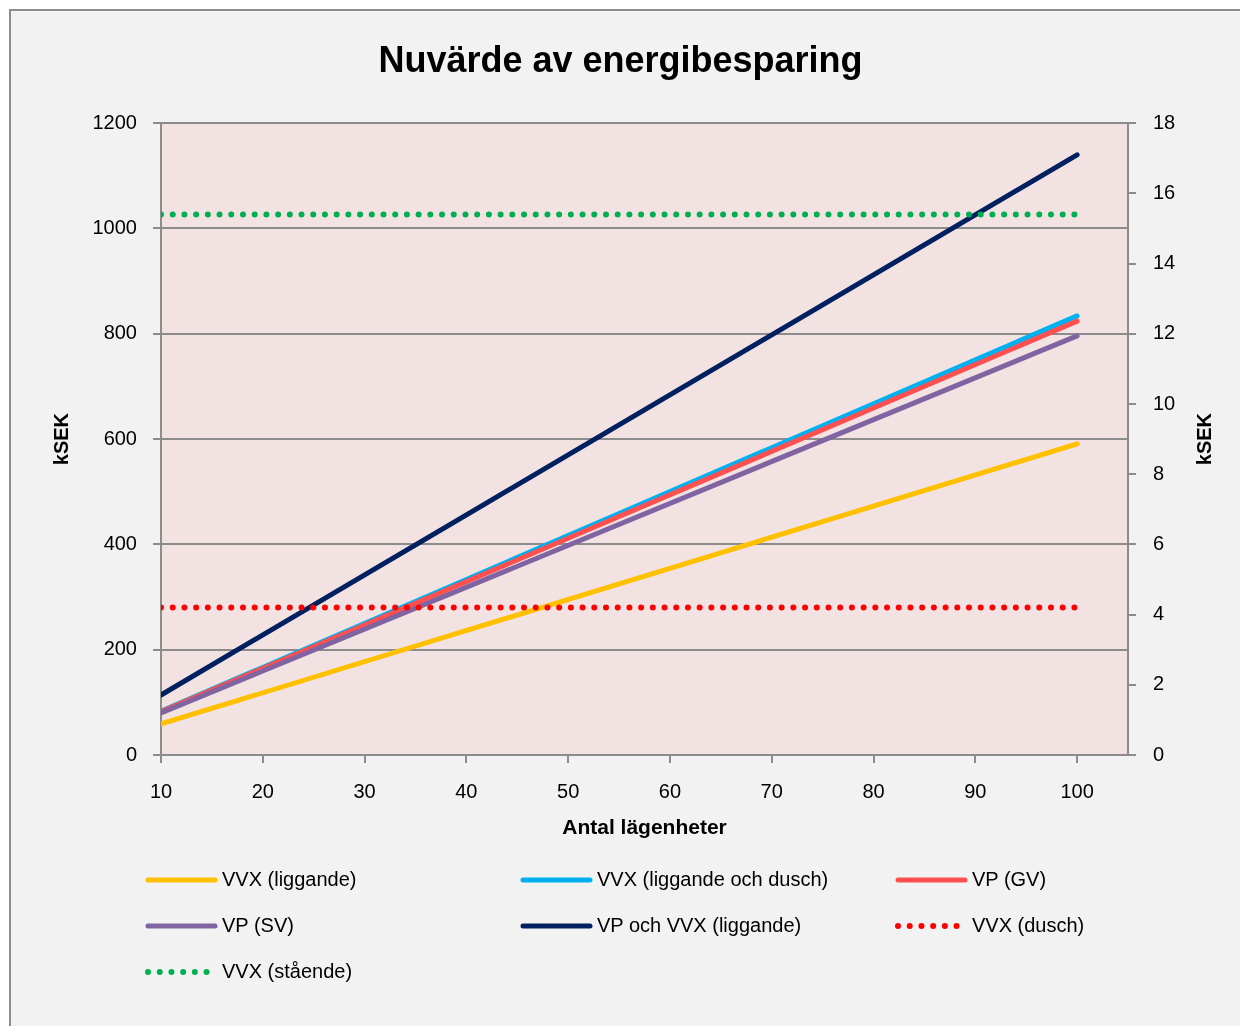 The height and width of the screenshot is (1027, 1241). What do you see at coordinates (975, 790) in the screenshot?
I see `x-tick-label: 90` at bounding box center [975, 790].